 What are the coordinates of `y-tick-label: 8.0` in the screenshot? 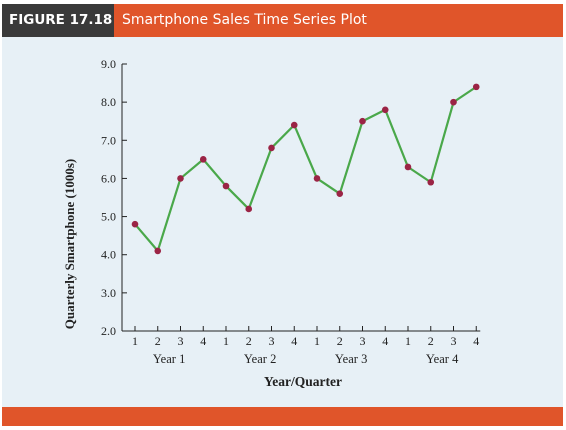 It's located at (108, 102).